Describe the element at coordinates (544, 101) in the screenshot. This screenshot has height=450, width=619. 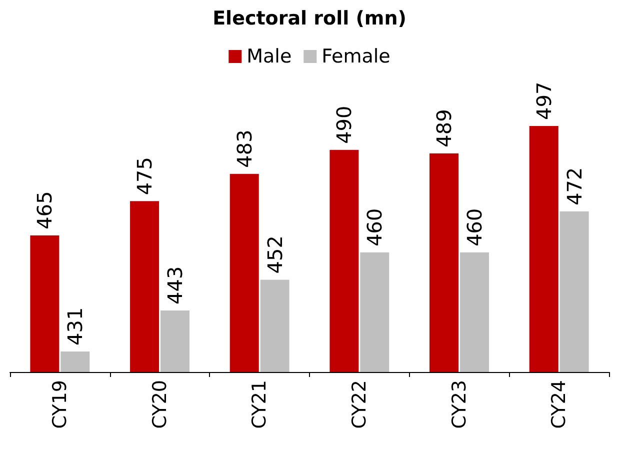
I see `data-label: 497` at that location.